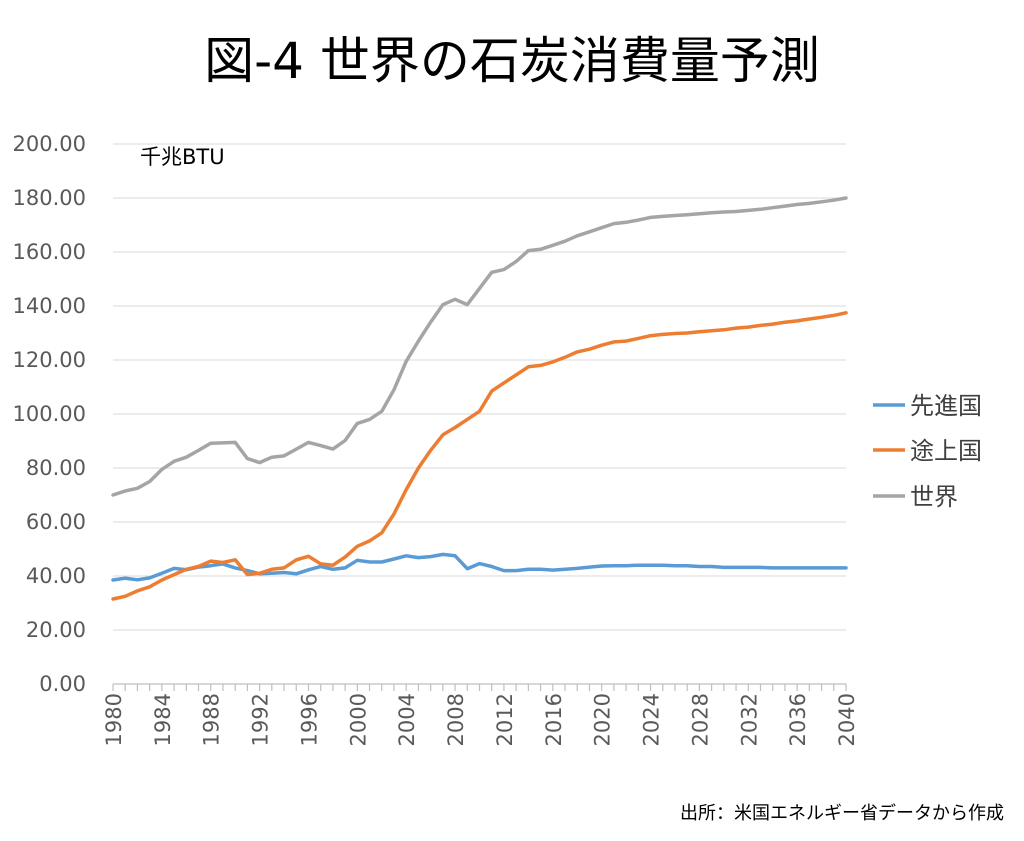 The height and width of the screenshot is (841, 1024). I want to click on legend-label-0: 先進国, so click(946, 406).